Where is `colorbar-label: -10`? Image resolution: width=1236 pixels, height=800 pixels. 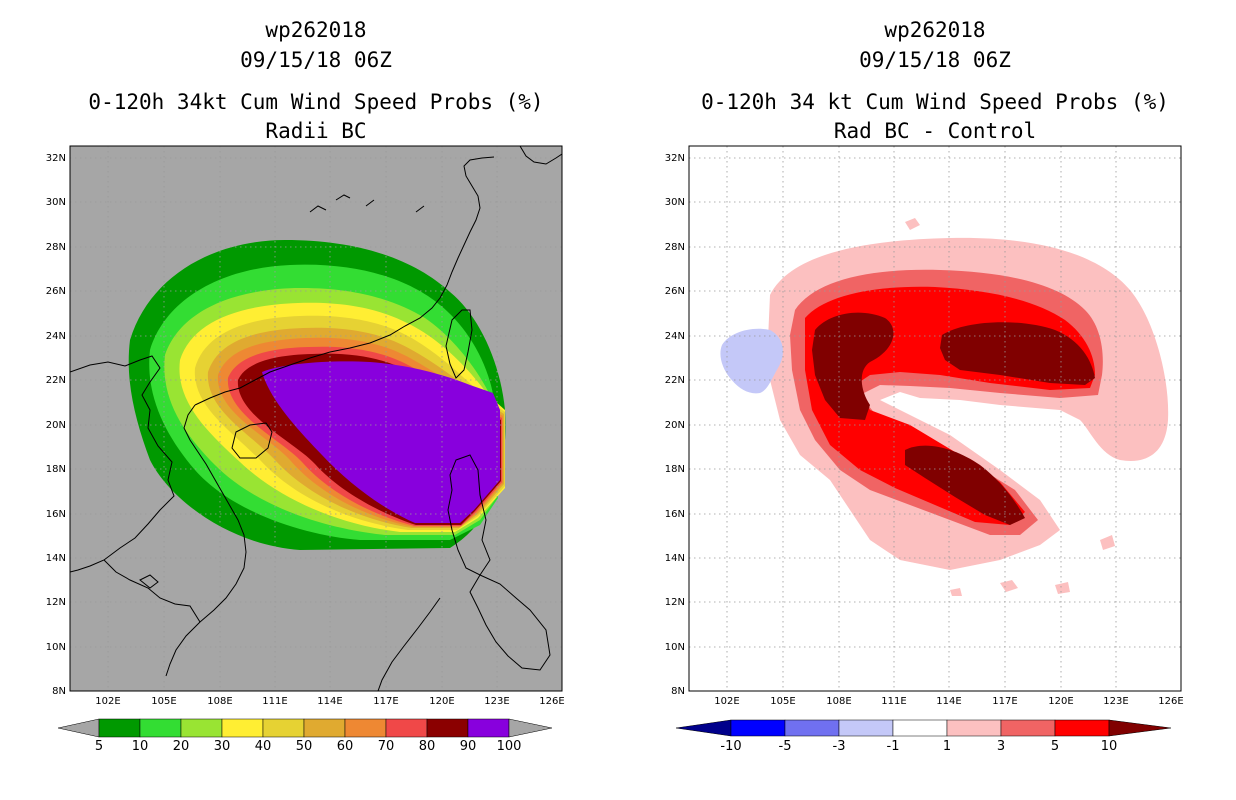
colorbar-label: -10 is located at coordinates (730, 746).